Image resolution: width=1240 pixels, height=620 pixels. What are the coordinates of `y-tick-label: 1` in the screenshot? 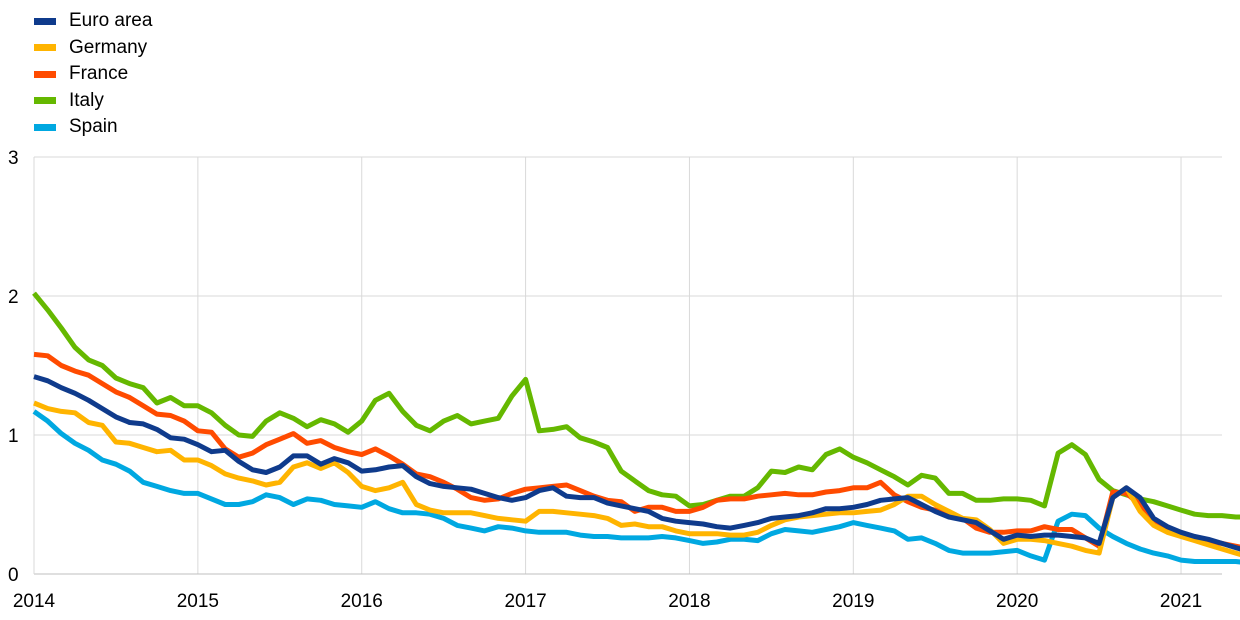 It's located at (13, 436).